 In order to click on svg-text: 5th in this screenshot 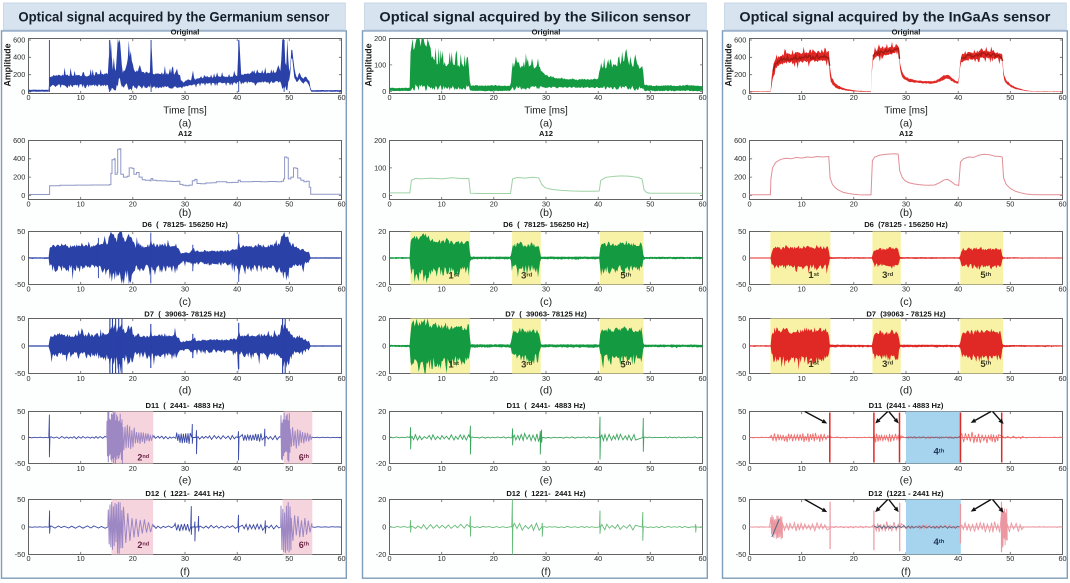, I will do `click(985, 275)`.